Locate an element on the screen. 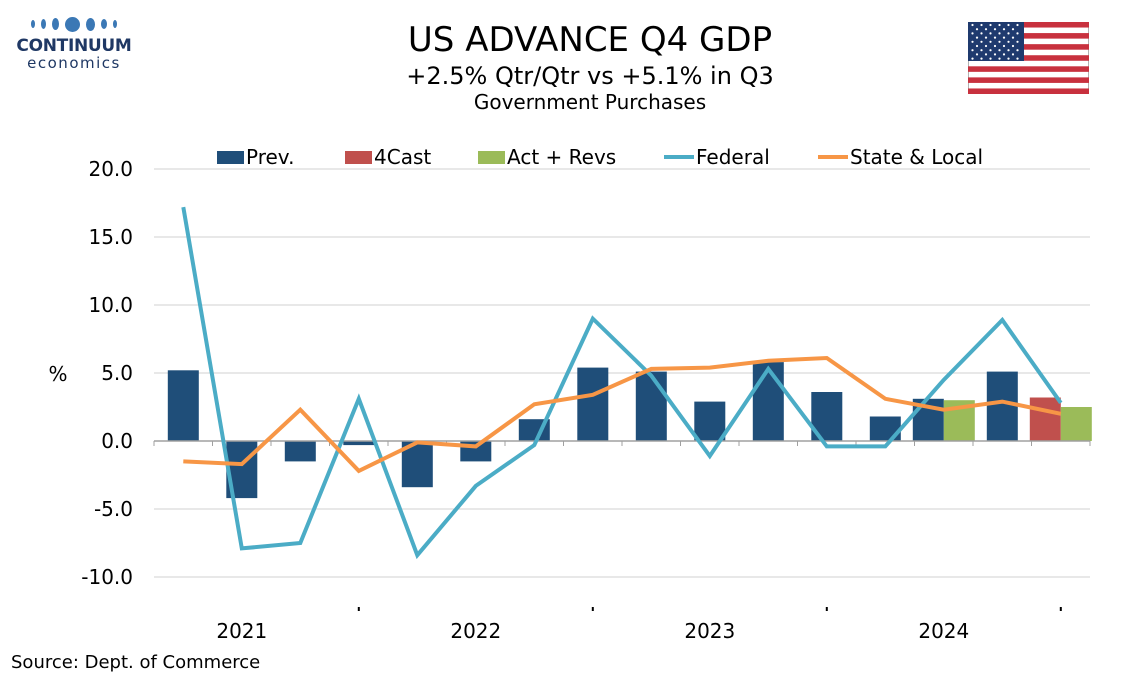 This screenshot has height=680, width=1134. x-year-label: 2021 is located at coordinates (241, 631).